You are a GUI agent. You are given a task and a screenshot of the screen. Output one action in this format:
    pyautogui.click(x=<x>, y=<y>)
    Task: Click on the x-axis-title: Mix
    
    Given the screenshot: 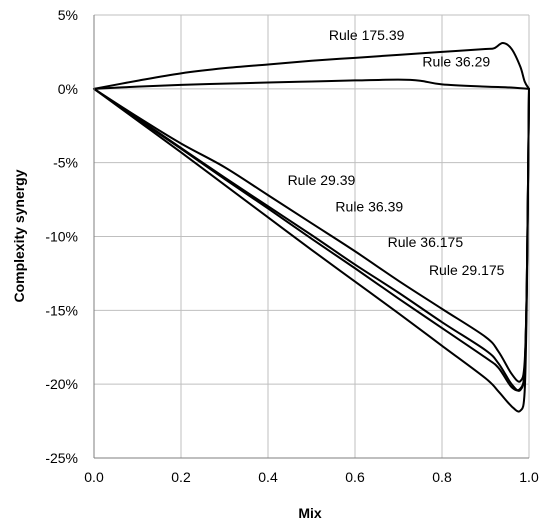 What is the action you would take?
    pyautogui.click(x=310, y=513)
    